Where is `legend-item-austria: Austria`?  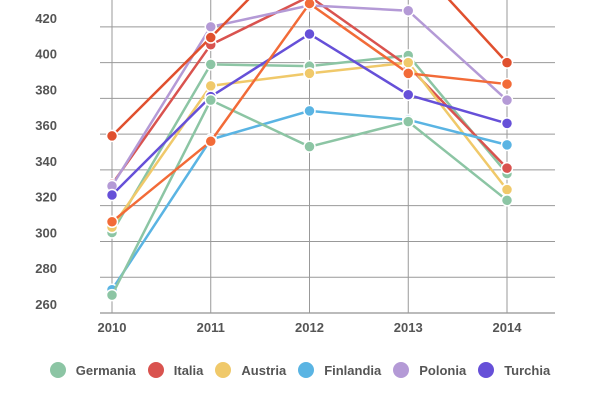 legend-item-austria: Austria is located at coordinates (250, 370).